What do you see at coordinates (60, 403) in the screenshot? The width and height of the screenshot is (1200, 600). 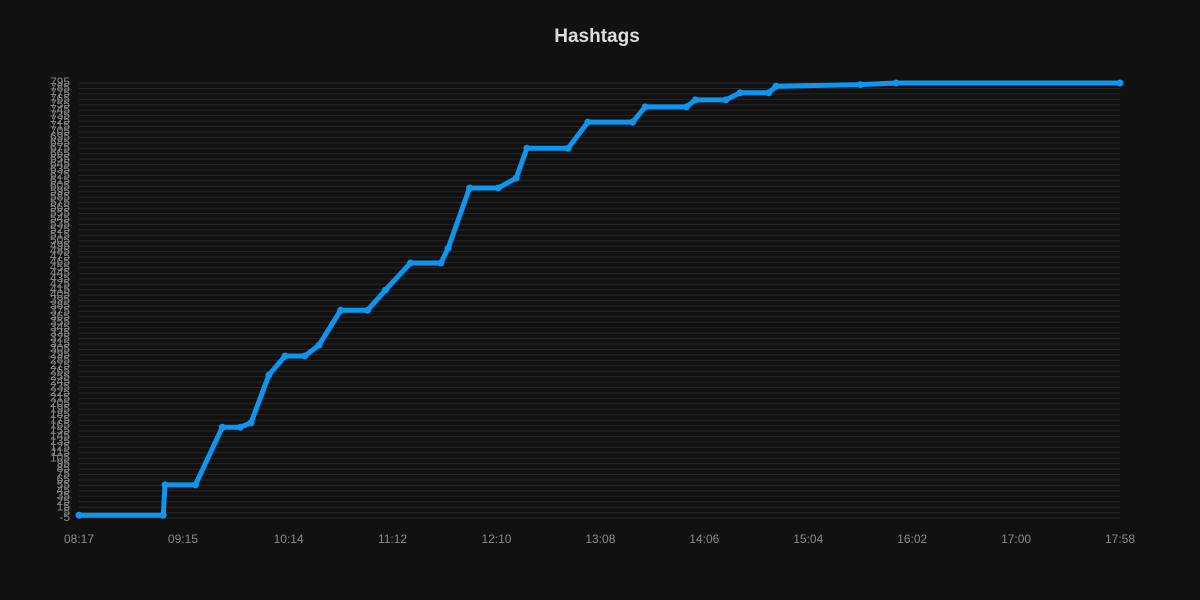 I see `y-tick-label: 205` at bounding box center [60, 403].